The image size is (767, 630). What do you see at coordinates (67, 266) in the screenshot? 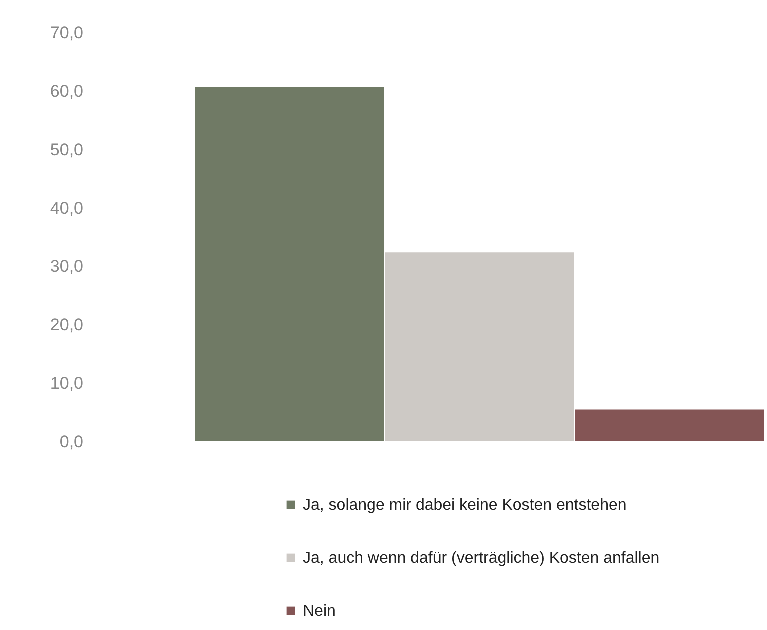
I see `y-tick-label: 30,0` at bounding box center [67, 266].